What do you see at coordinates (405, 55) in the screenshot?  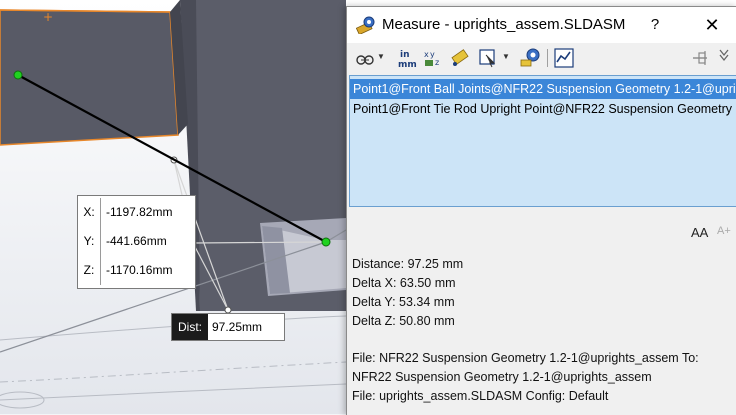 I see `svg-text: in` at bounding box center [405, 55].